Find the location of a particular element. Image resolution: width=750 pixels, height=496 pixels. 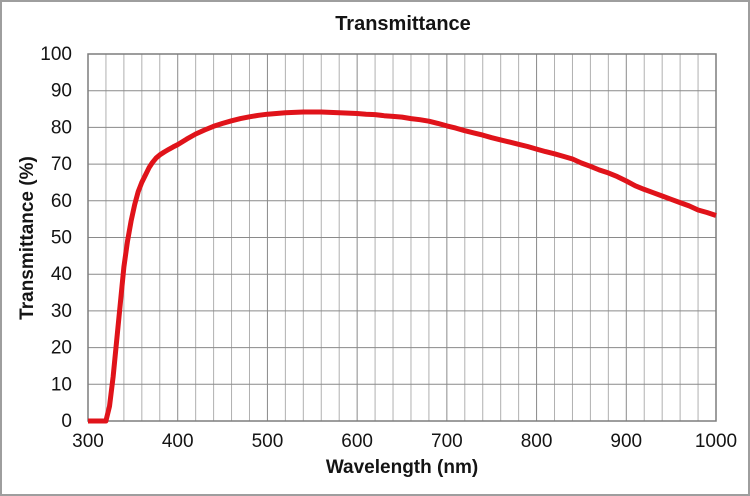

x-tick-label: 500 is located at coordinates (268, 441).